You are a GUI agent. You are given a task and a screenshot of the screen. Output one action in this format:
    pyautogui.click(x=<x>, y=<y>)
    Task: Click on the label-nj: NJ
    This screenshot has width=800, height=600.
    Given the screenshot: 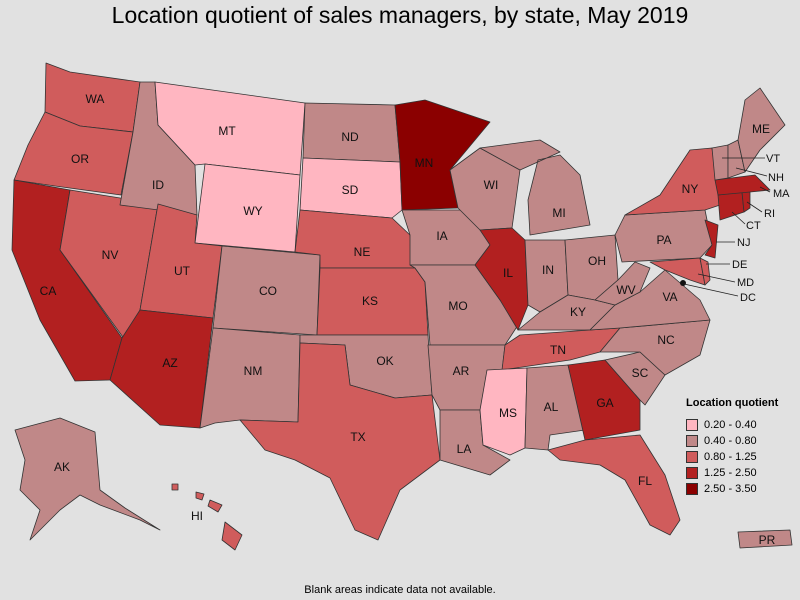 What is the action you would take?
    pyautogui.click(x=743, y=243)
    